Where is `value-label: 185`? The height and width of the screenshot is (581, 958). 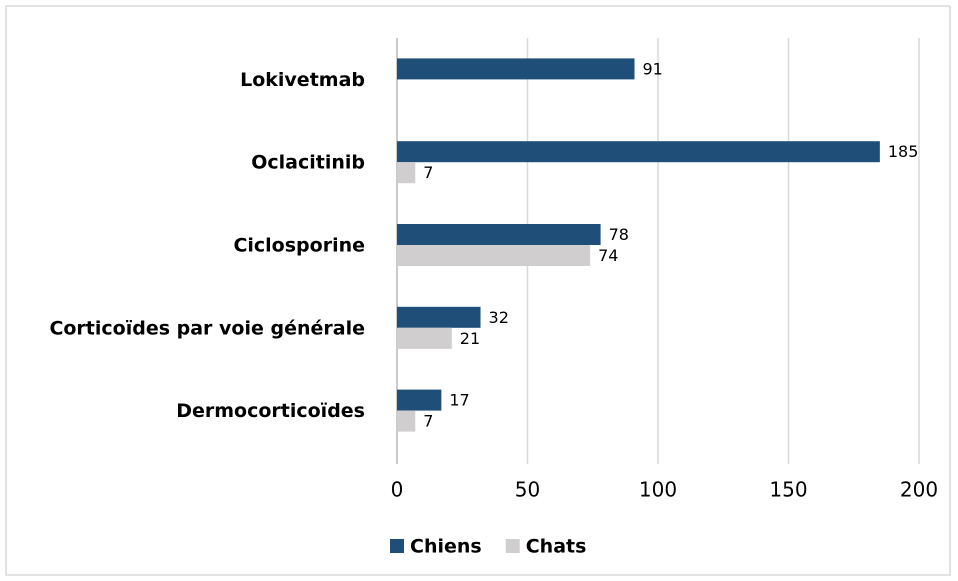
value-label: 185 is located at coordinates (903, 151).